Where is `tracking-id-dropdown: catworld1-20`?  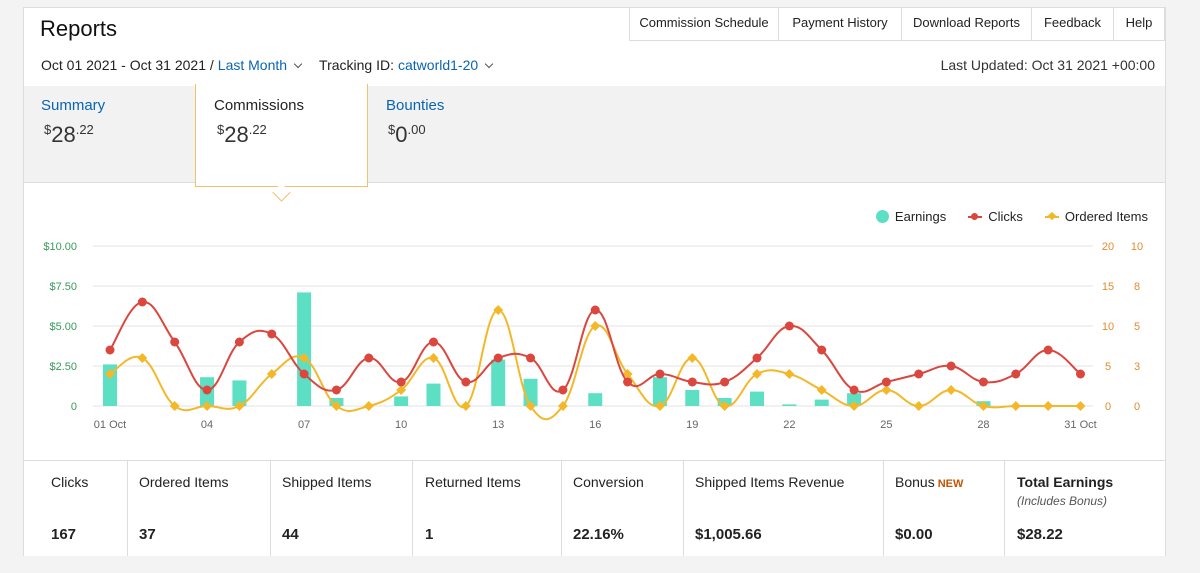 tracking-id-dropdown: catworld1-20 is located at coordinates (438, 65).